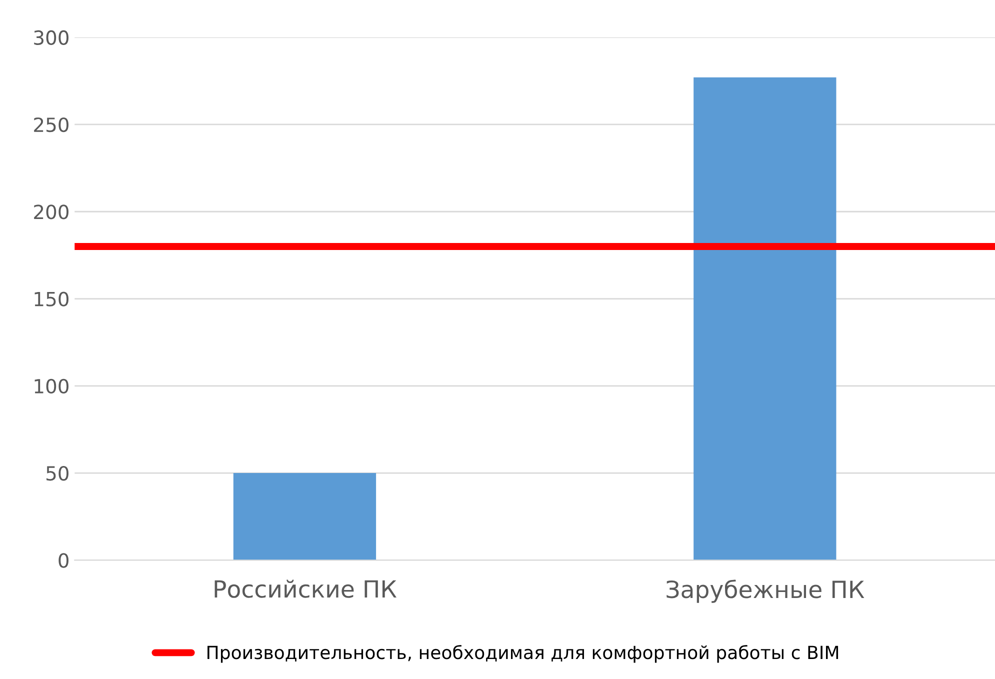 This screenshot has width=995, height=679. What do you see at coordinates (57, 473) in the screenshot?
I see `y-tick-label: 50` at bounding box center [57, 473].